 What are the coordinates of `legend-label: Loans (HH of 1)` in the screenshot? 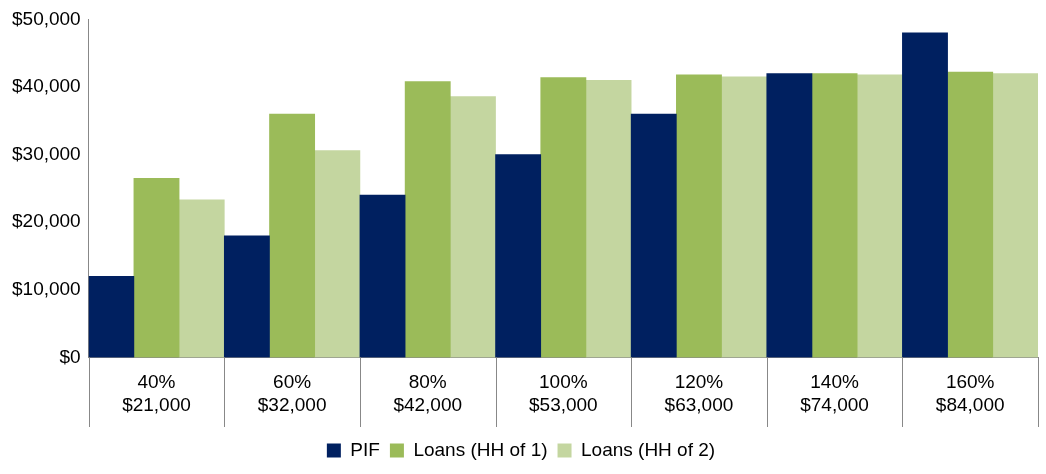 It's located at (480, 449).